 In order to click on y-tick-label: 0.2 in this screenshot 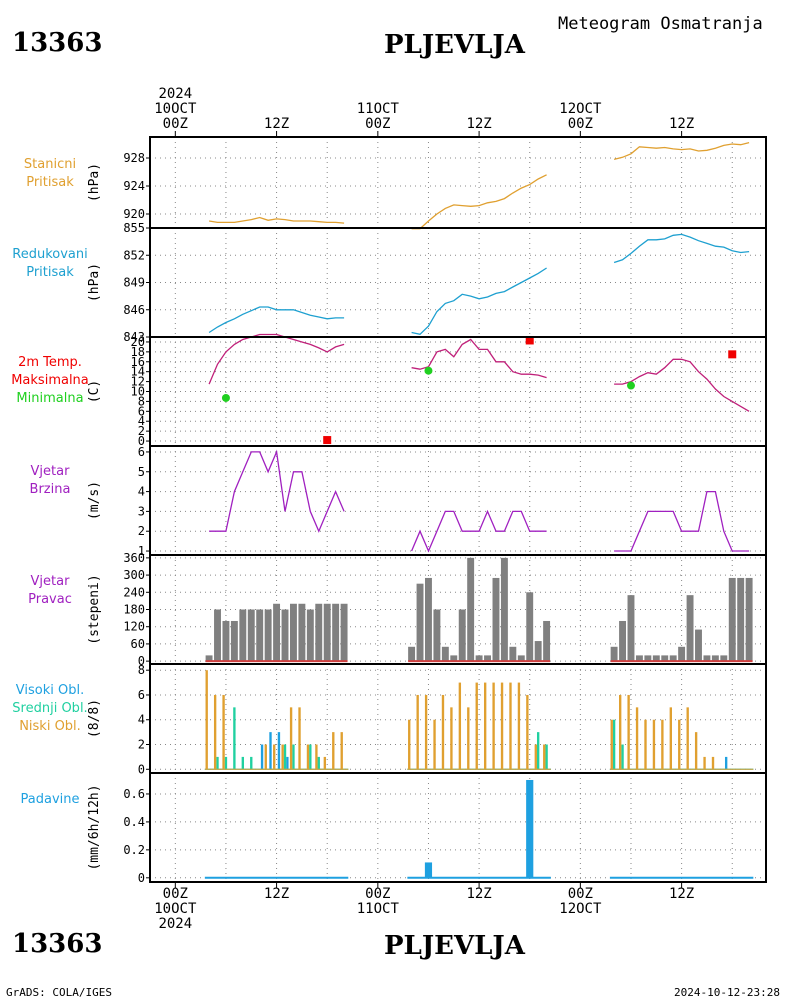, I will do `click(134, 850)`.